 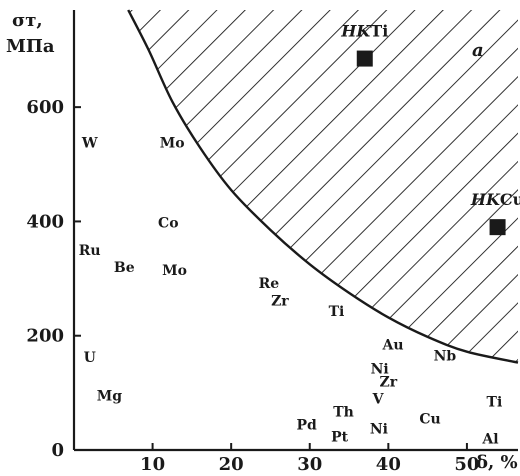 What do you see at coordinates (388, 464) in the screenshot?
I see `x-tick-label: 40` at bounding box center [388, 464].